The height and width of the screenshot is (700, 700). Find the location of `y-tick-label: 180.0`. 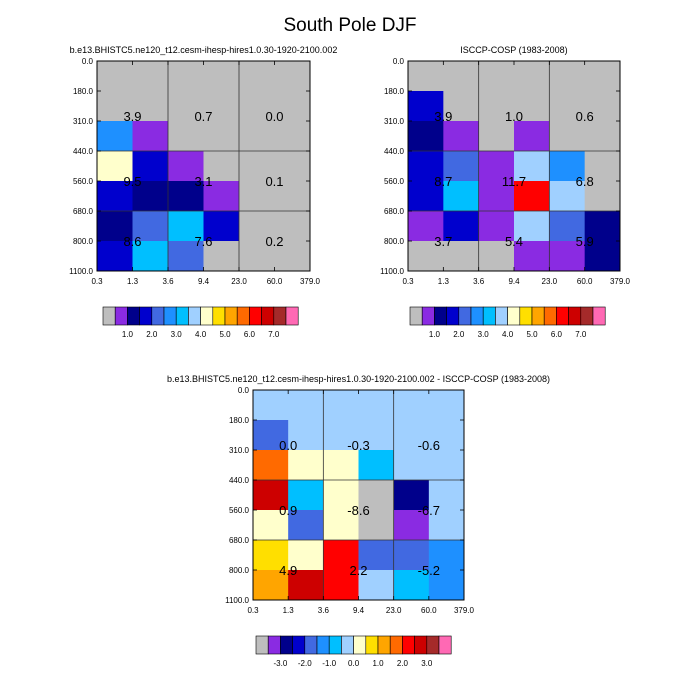

y-tick-label: 180.0 is located at coordinates (394, 91).